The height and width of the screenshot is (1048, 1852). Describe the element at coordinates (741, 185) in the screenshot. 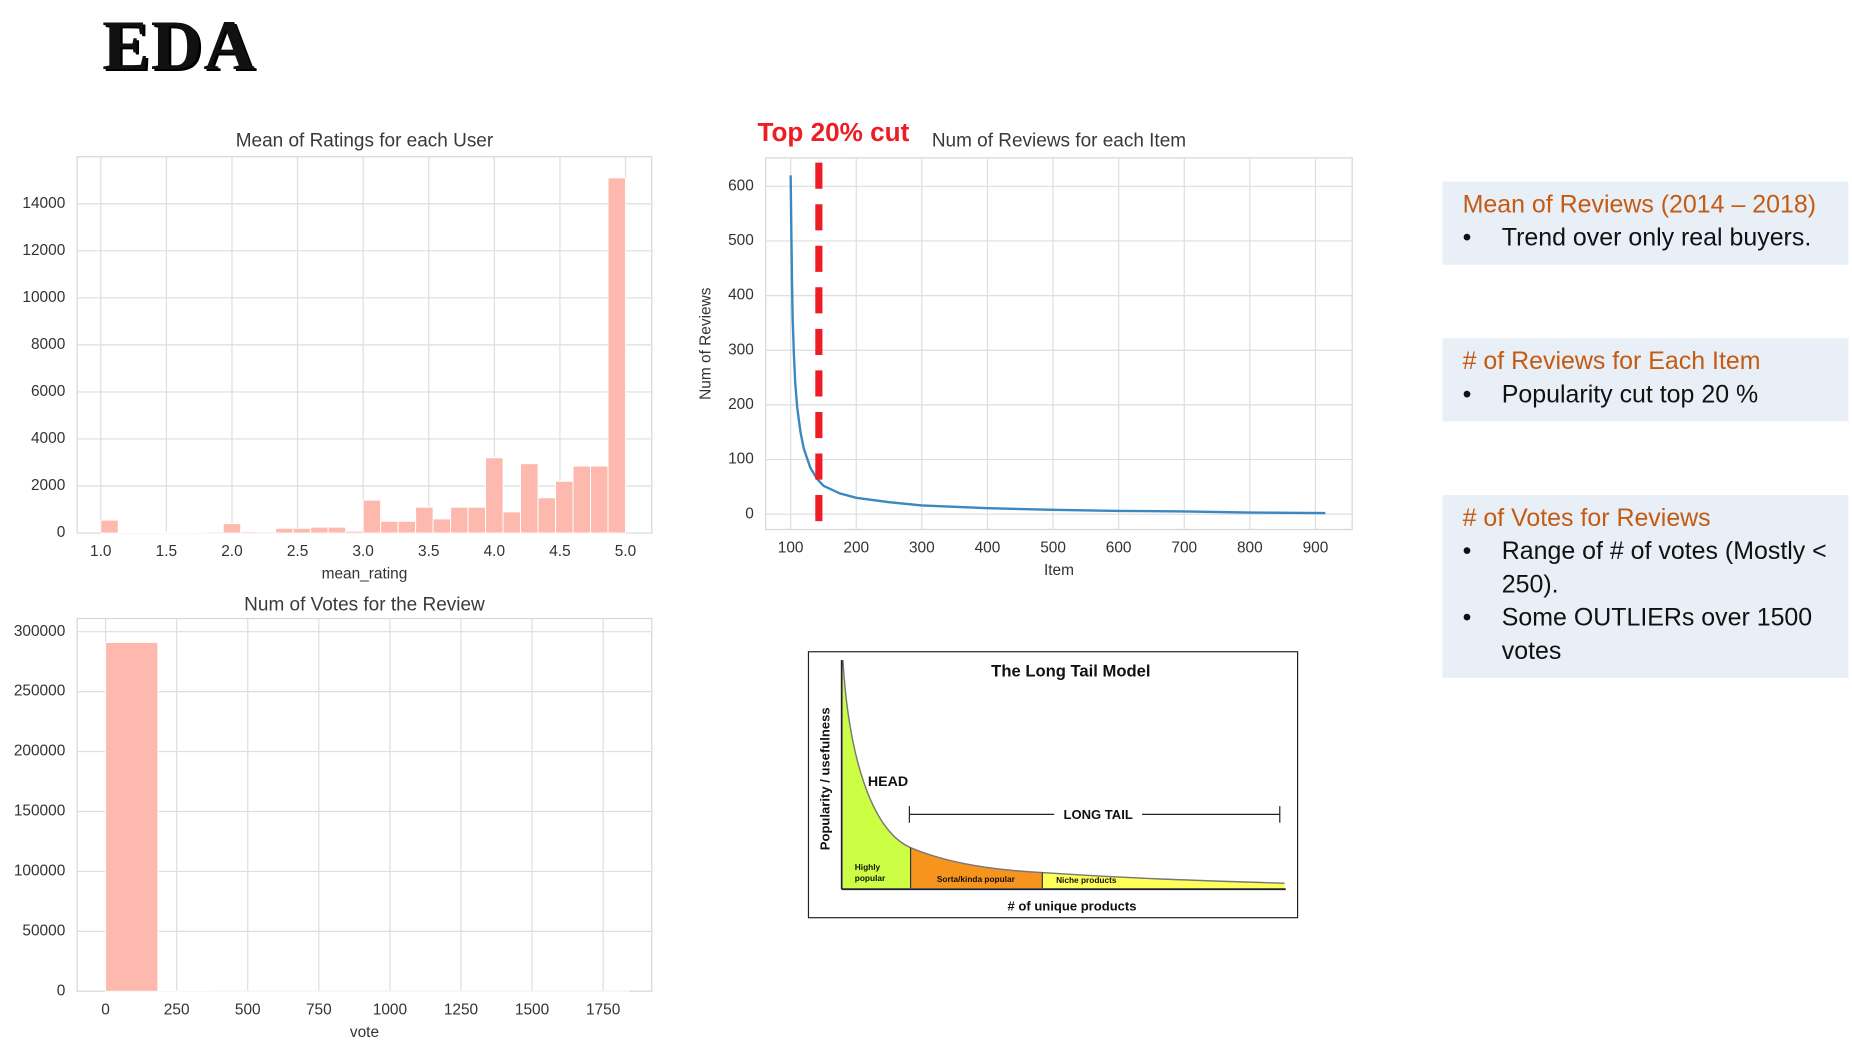

I see `y-tick-label: 600` at that location.